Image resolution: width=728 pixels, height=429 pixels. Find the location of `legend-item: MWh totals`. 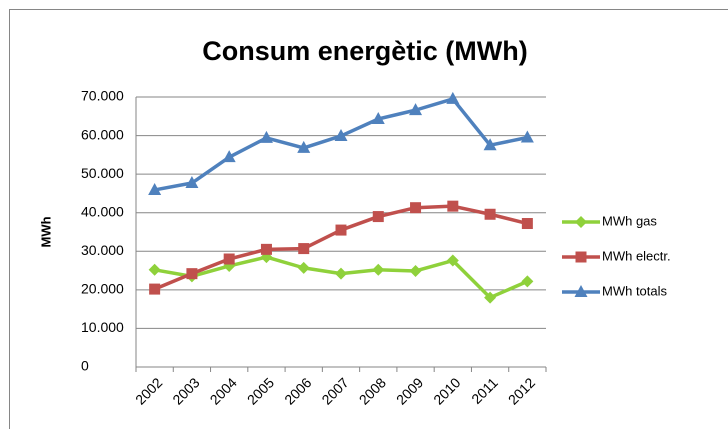

legend-item: MWh totals is located at coordinates (615, 290).